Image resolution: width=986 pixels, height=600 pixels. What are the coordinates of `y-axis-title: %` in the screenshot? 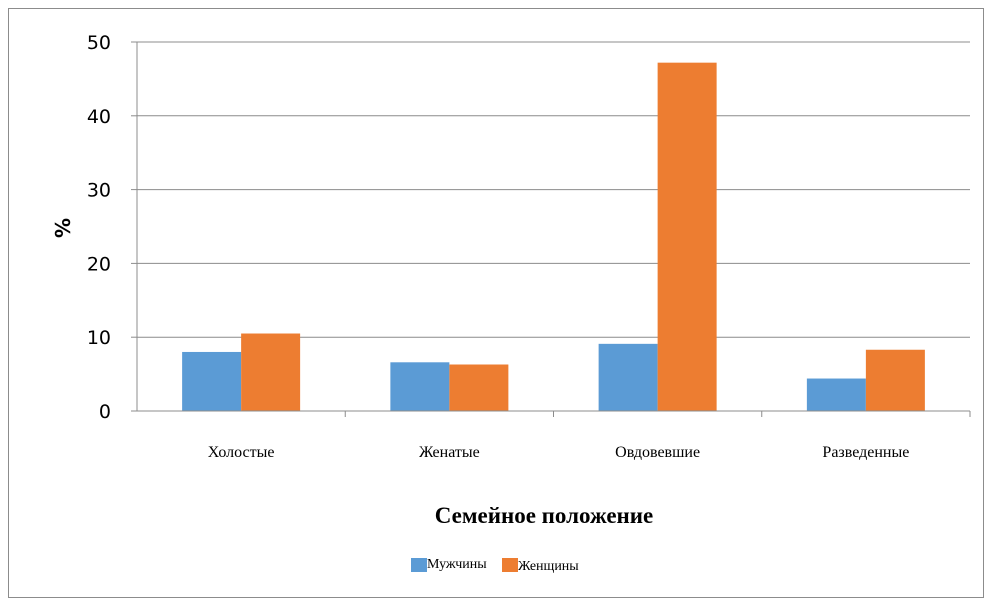 It's located at (63, 228).